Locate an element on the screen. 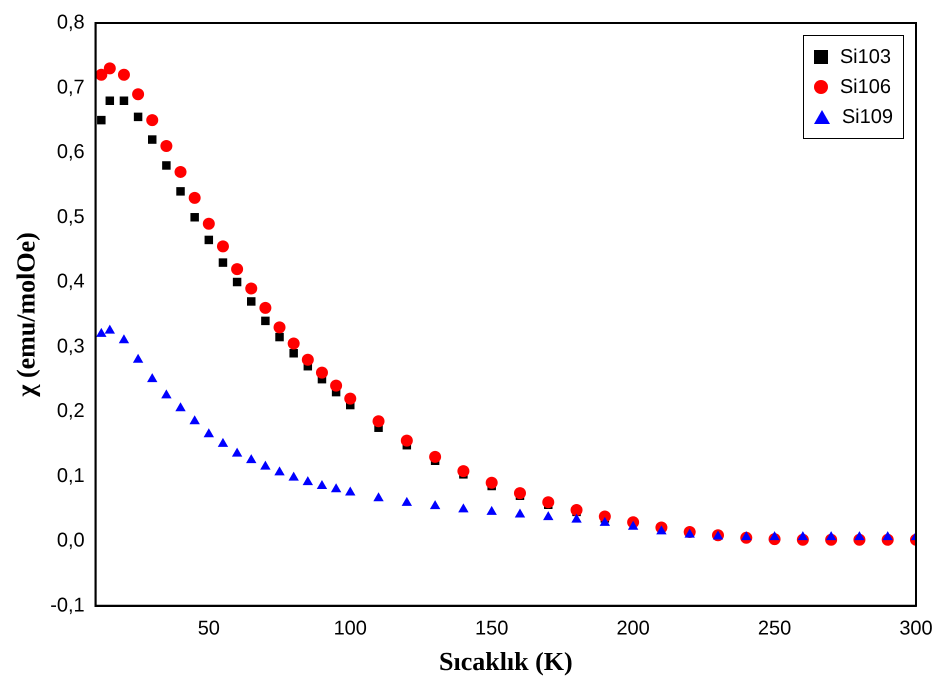  legend-label: Si106 is located at coordinates (865, 87).